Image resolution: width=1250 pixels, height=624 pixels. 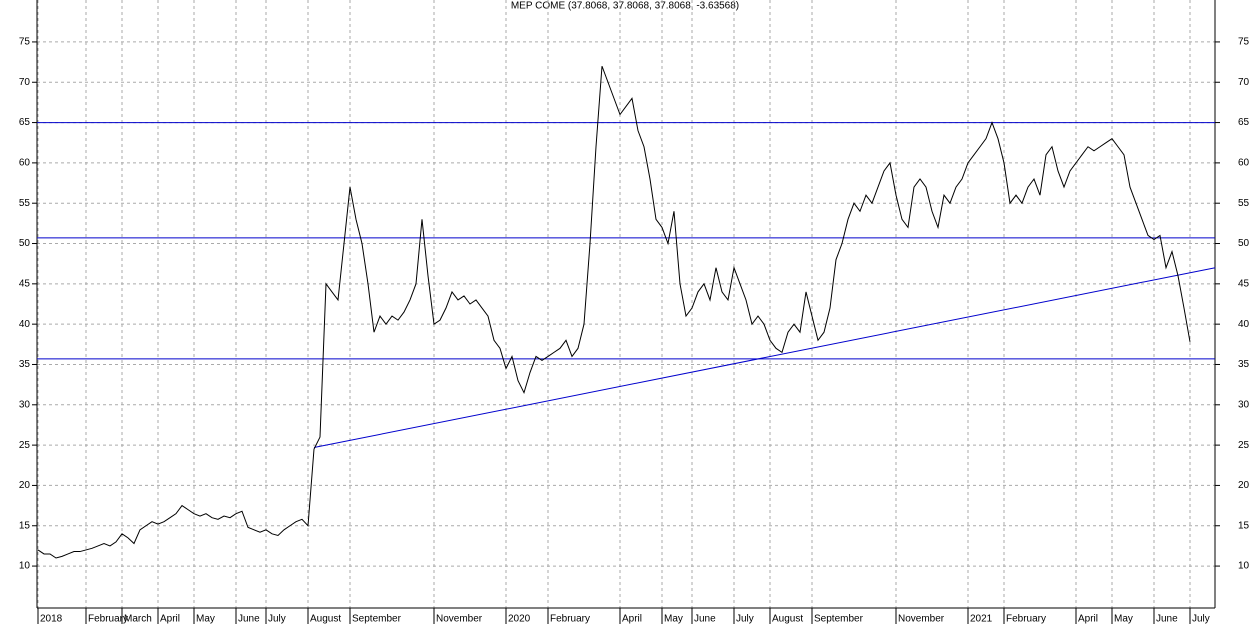 What do you see at coordinates (1244, 82) in the screenshot?
I see `y2-tick-label: 70` at bounding box center [1244, 82].